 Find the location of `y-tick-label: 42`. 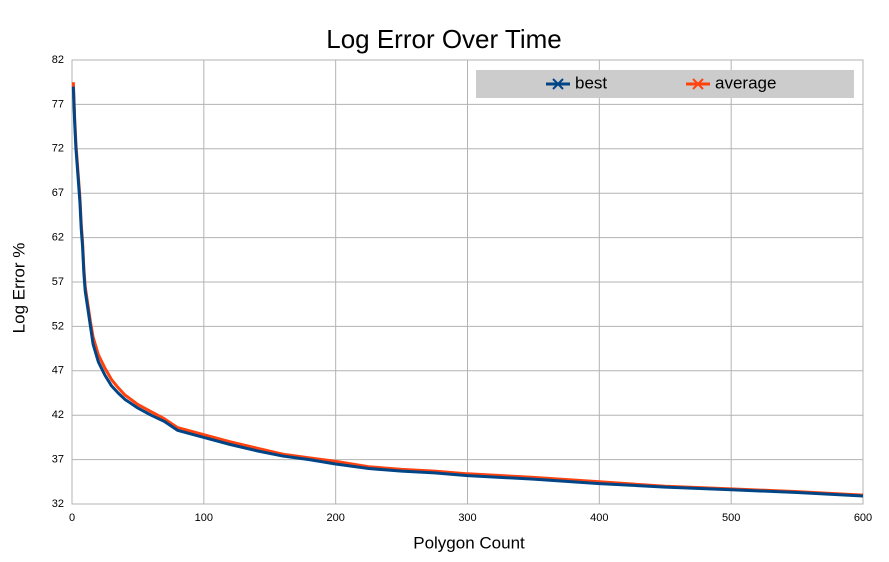

y-tick-label: 42 is located at coordinates (58, 415).